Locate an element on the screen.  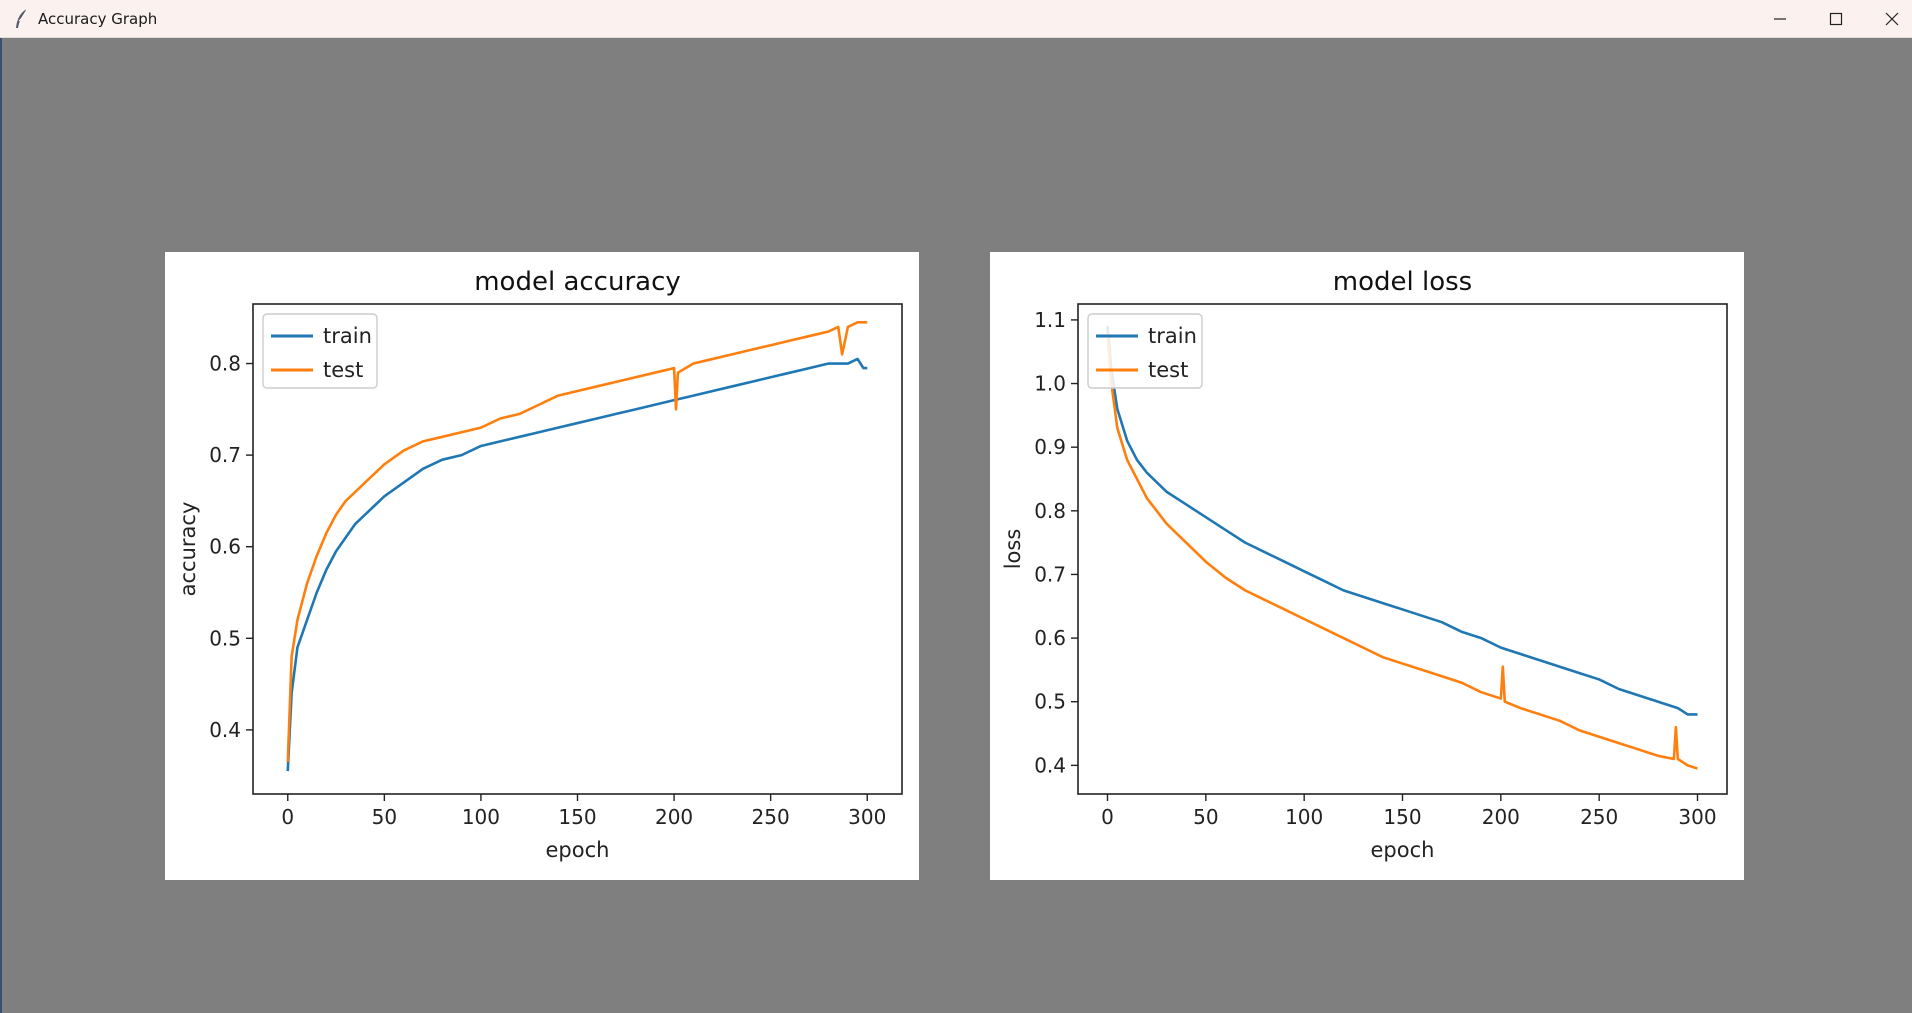
y-axis-label: accuracy is located at coordinates (188, 549).